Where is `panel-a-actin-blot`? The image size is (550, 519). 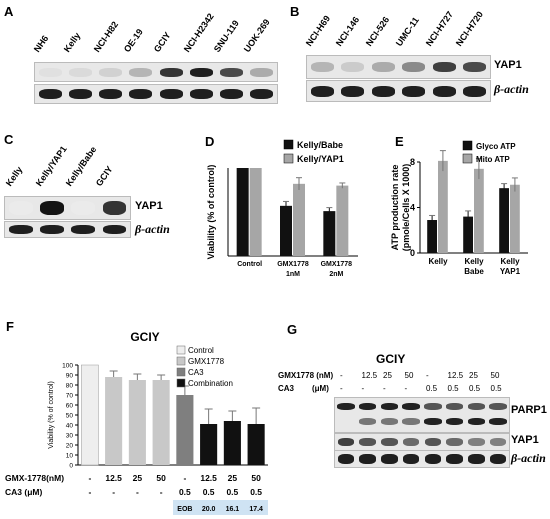 panel-a-actin-blot is located at coordinates (156, 94).